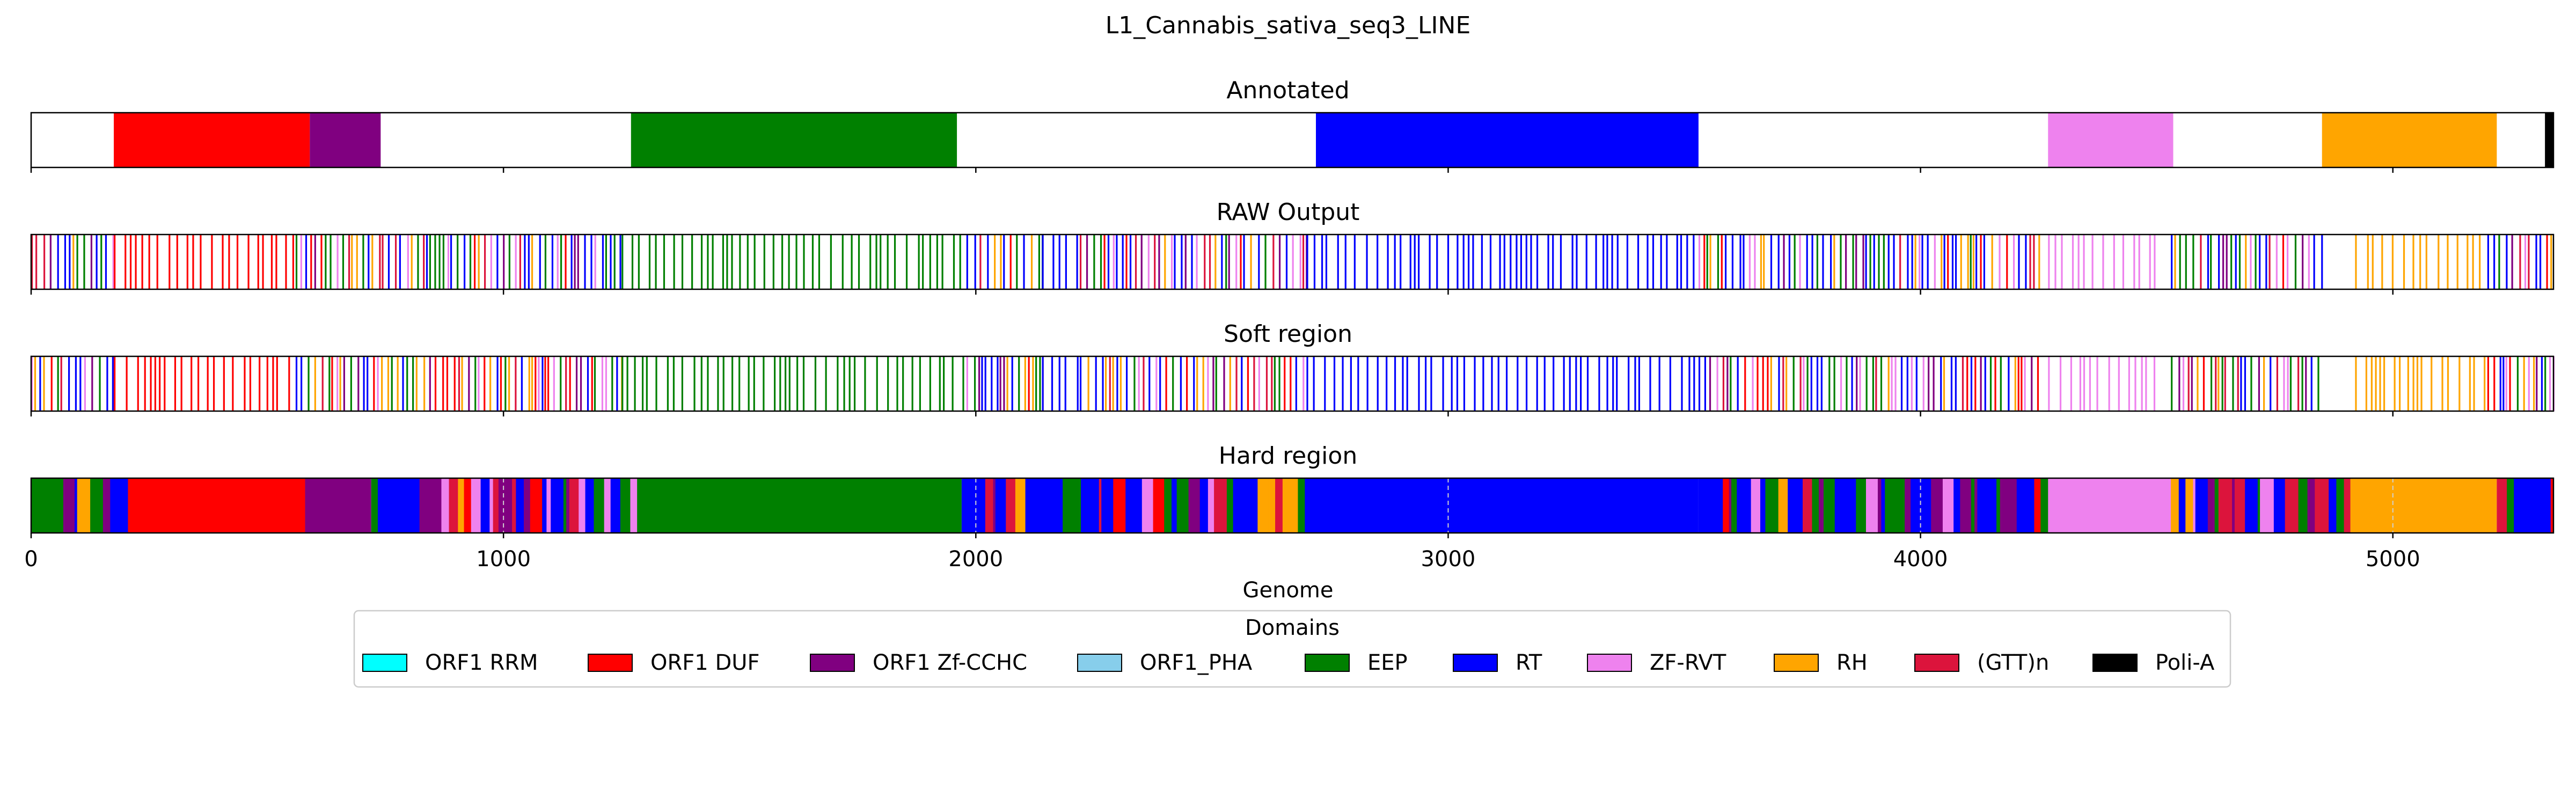 This screenshot has height=805, width=2576. Describe the element at coordinates (1502, 505) in the screenshot. I see `segment-rt` at that location.